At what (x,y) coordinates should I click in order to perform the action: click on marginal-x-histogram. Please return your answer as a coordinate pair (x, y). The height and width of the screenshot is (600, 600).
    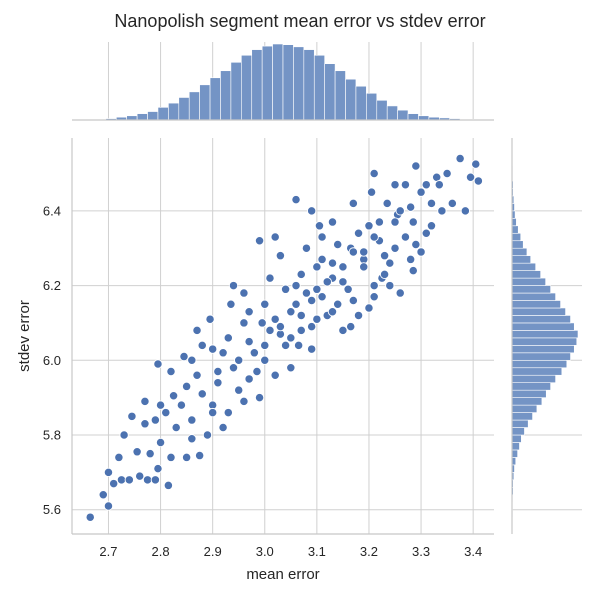
    Looking at the image, I should click on (283, 81).